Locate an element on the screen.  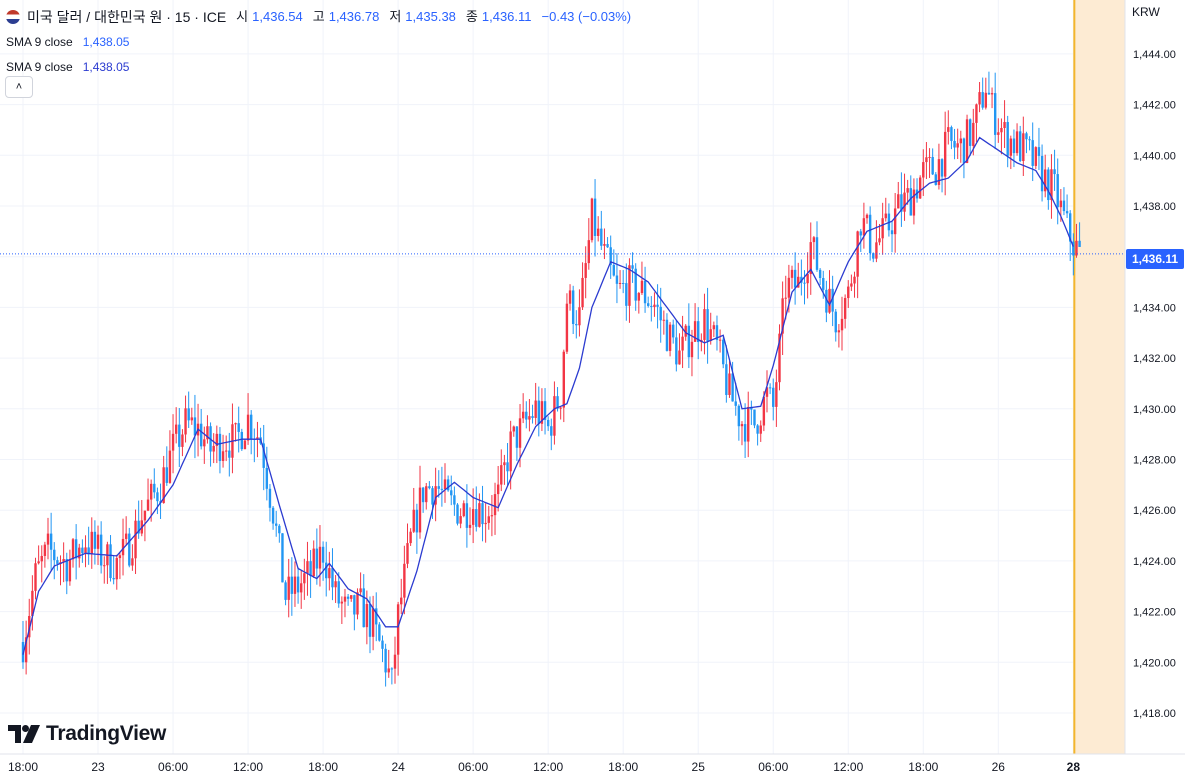
price-axis-bg is located at coordinates (1155, 389).